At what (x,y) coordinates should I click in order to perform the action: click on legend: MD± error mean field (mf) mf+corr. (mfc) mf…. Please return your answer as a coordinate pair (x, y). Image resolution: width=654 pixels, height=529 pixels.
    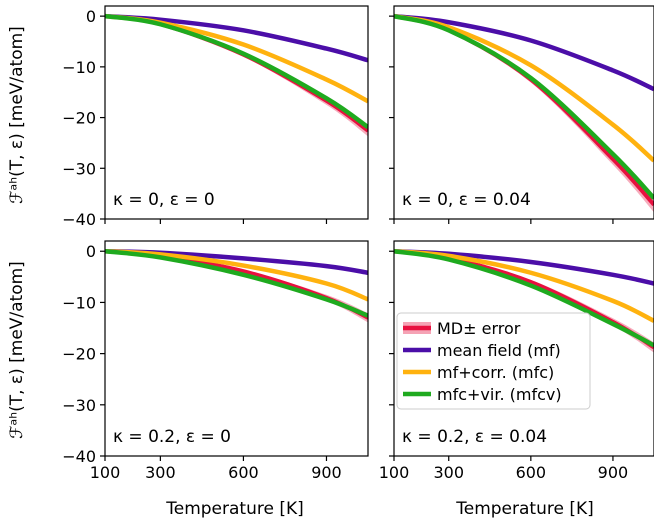
    Looking at the image, I should click on (493, 361).